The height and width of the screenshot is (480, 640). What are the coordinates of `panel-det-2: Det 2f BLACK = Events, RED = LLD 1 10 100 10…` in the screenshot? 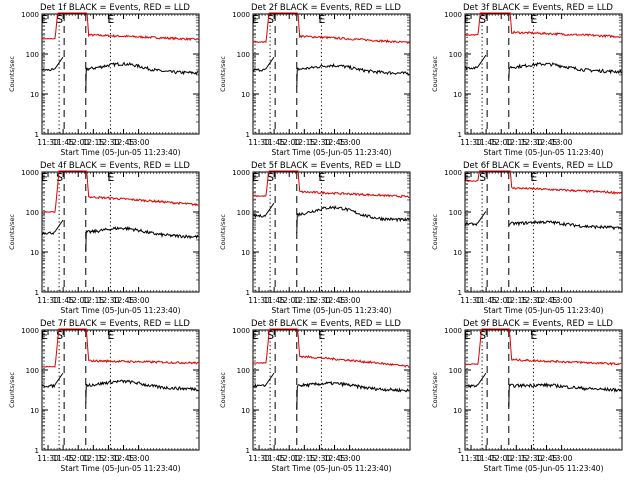 It's located at (315, 80).